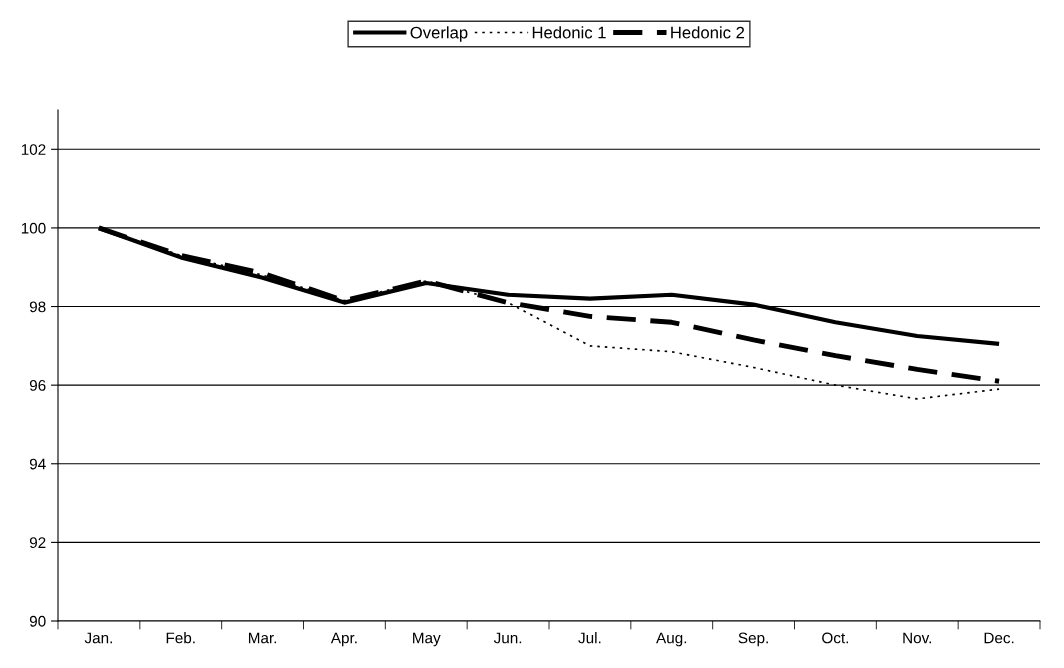 The image size is (1064, 668). Describe the element at coordinates (37, 385) in the screenshot. I see `y-tick-label: 96` at that location.